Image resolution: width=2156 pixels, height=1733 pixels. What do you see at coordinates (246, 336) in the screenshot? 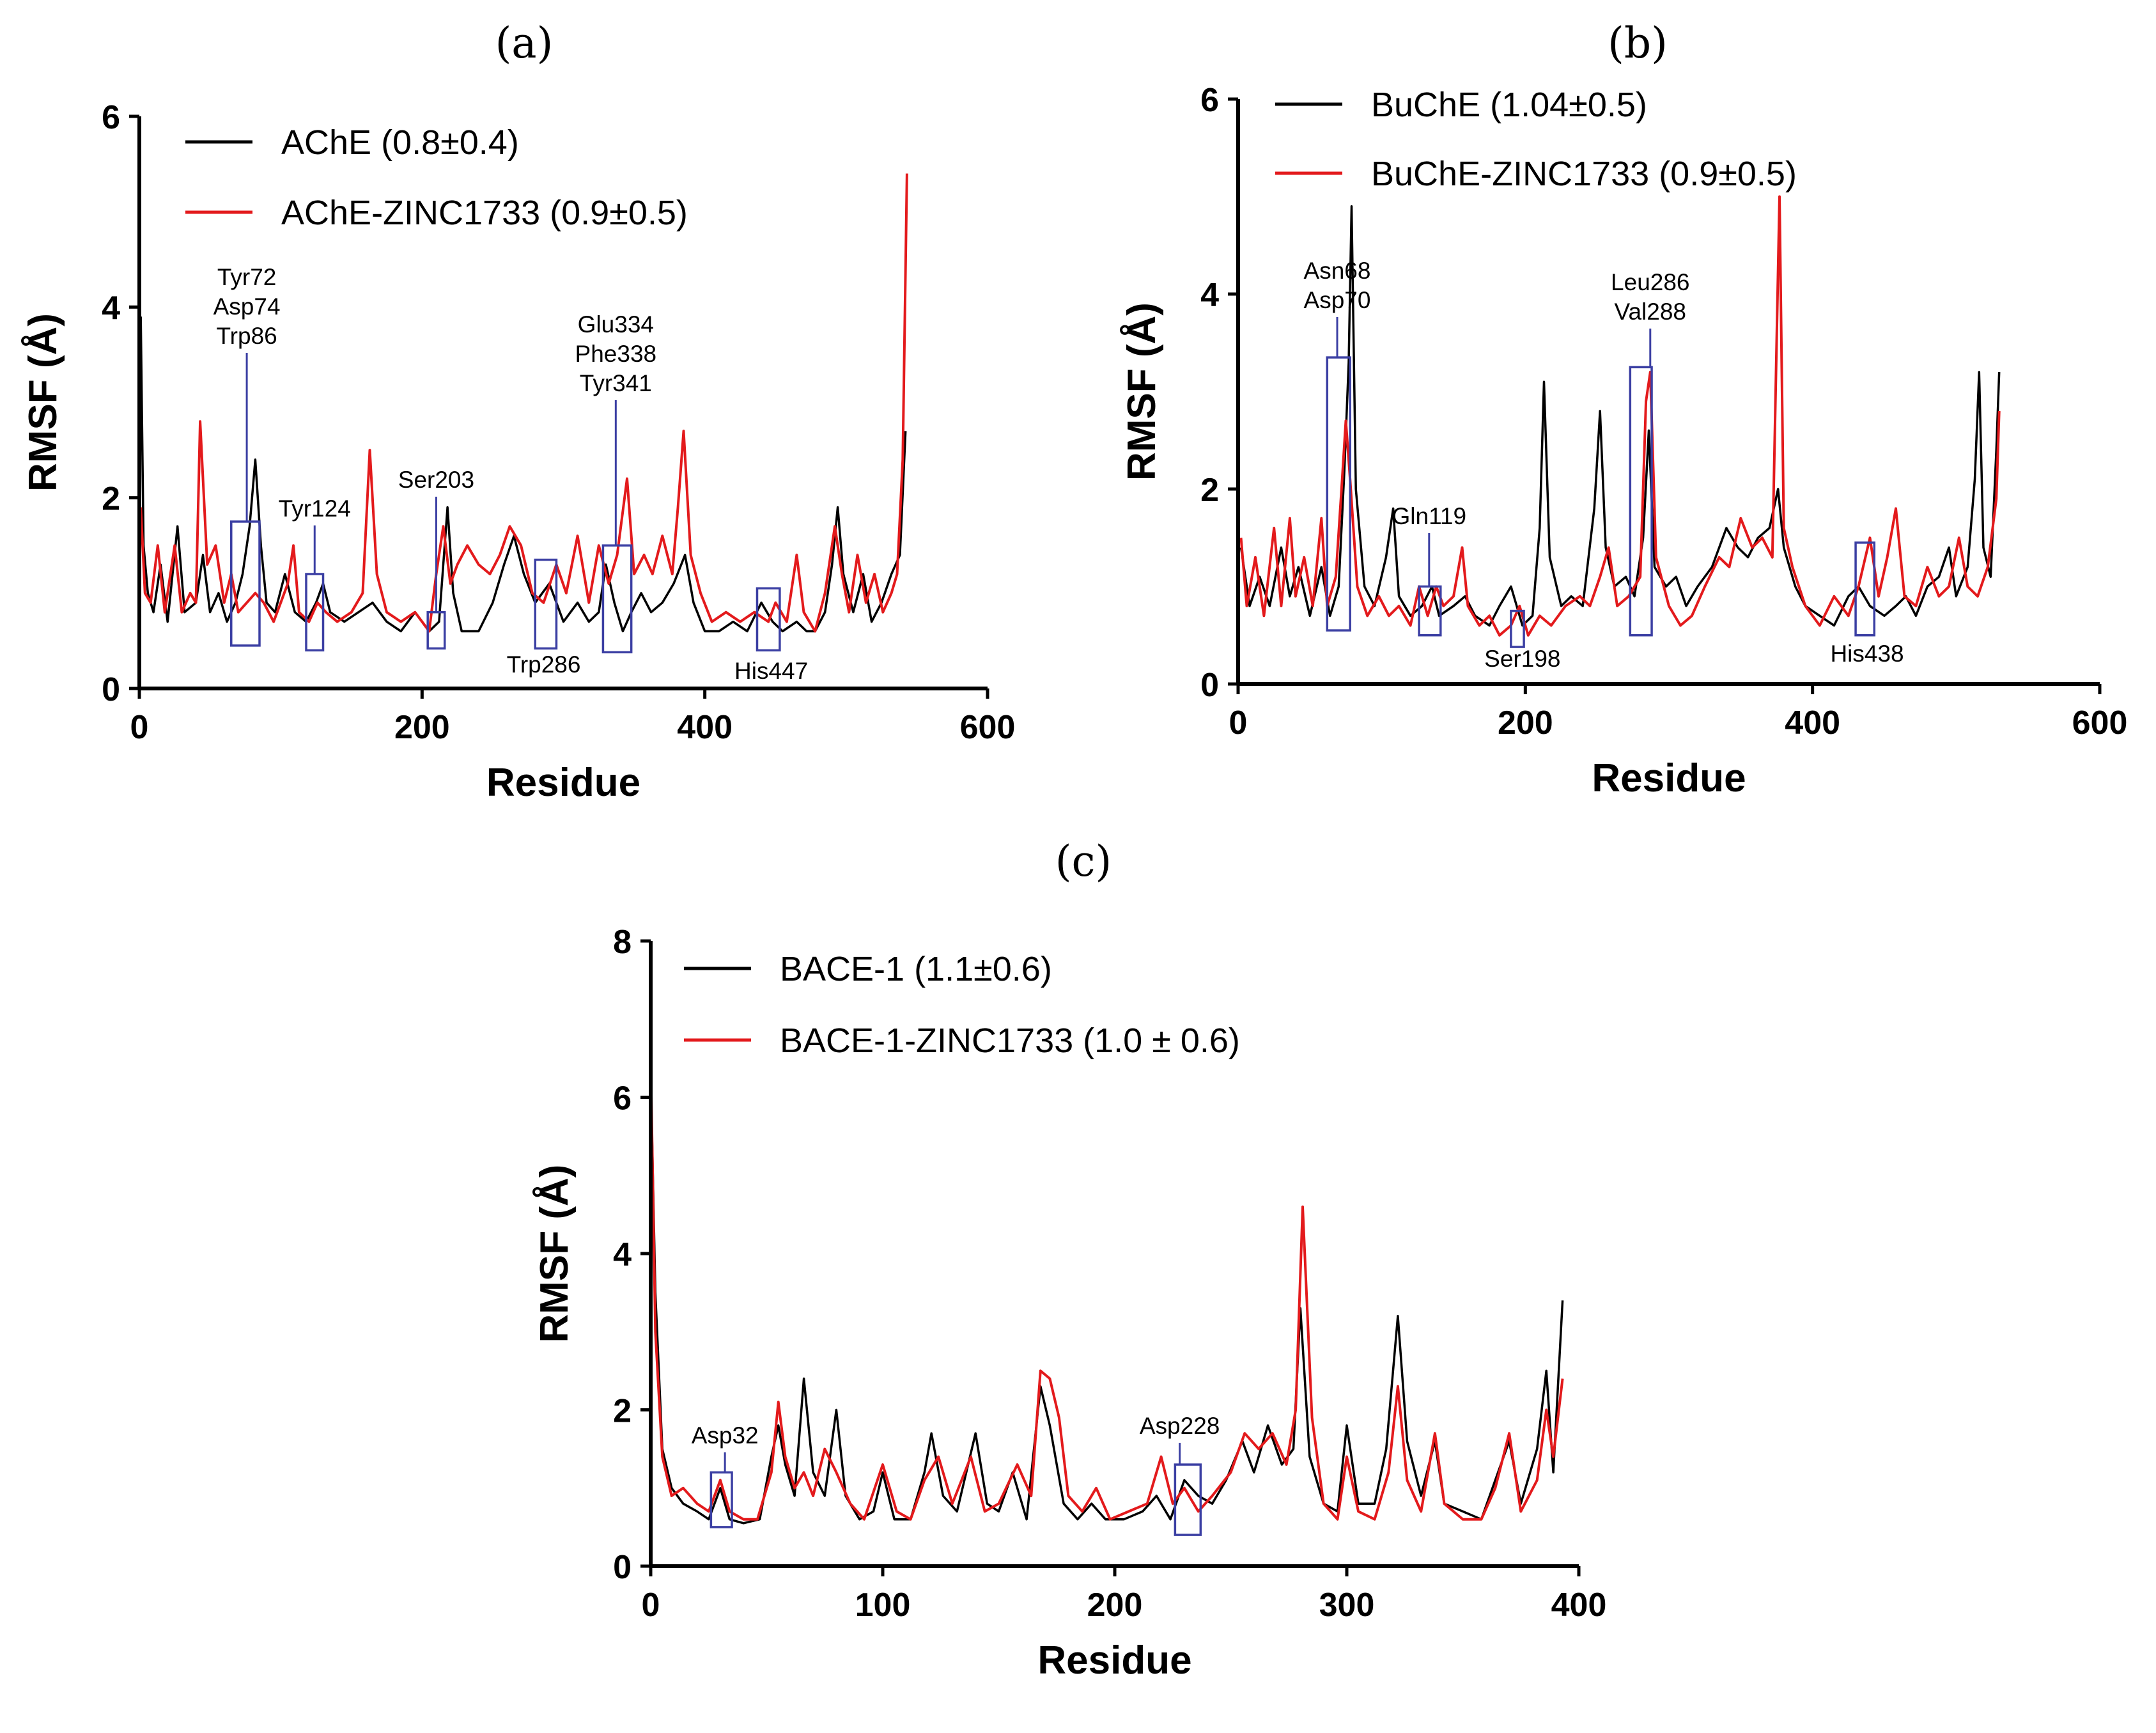
I see `residue-annotation: Trp86` at bounding box center [246, 336].